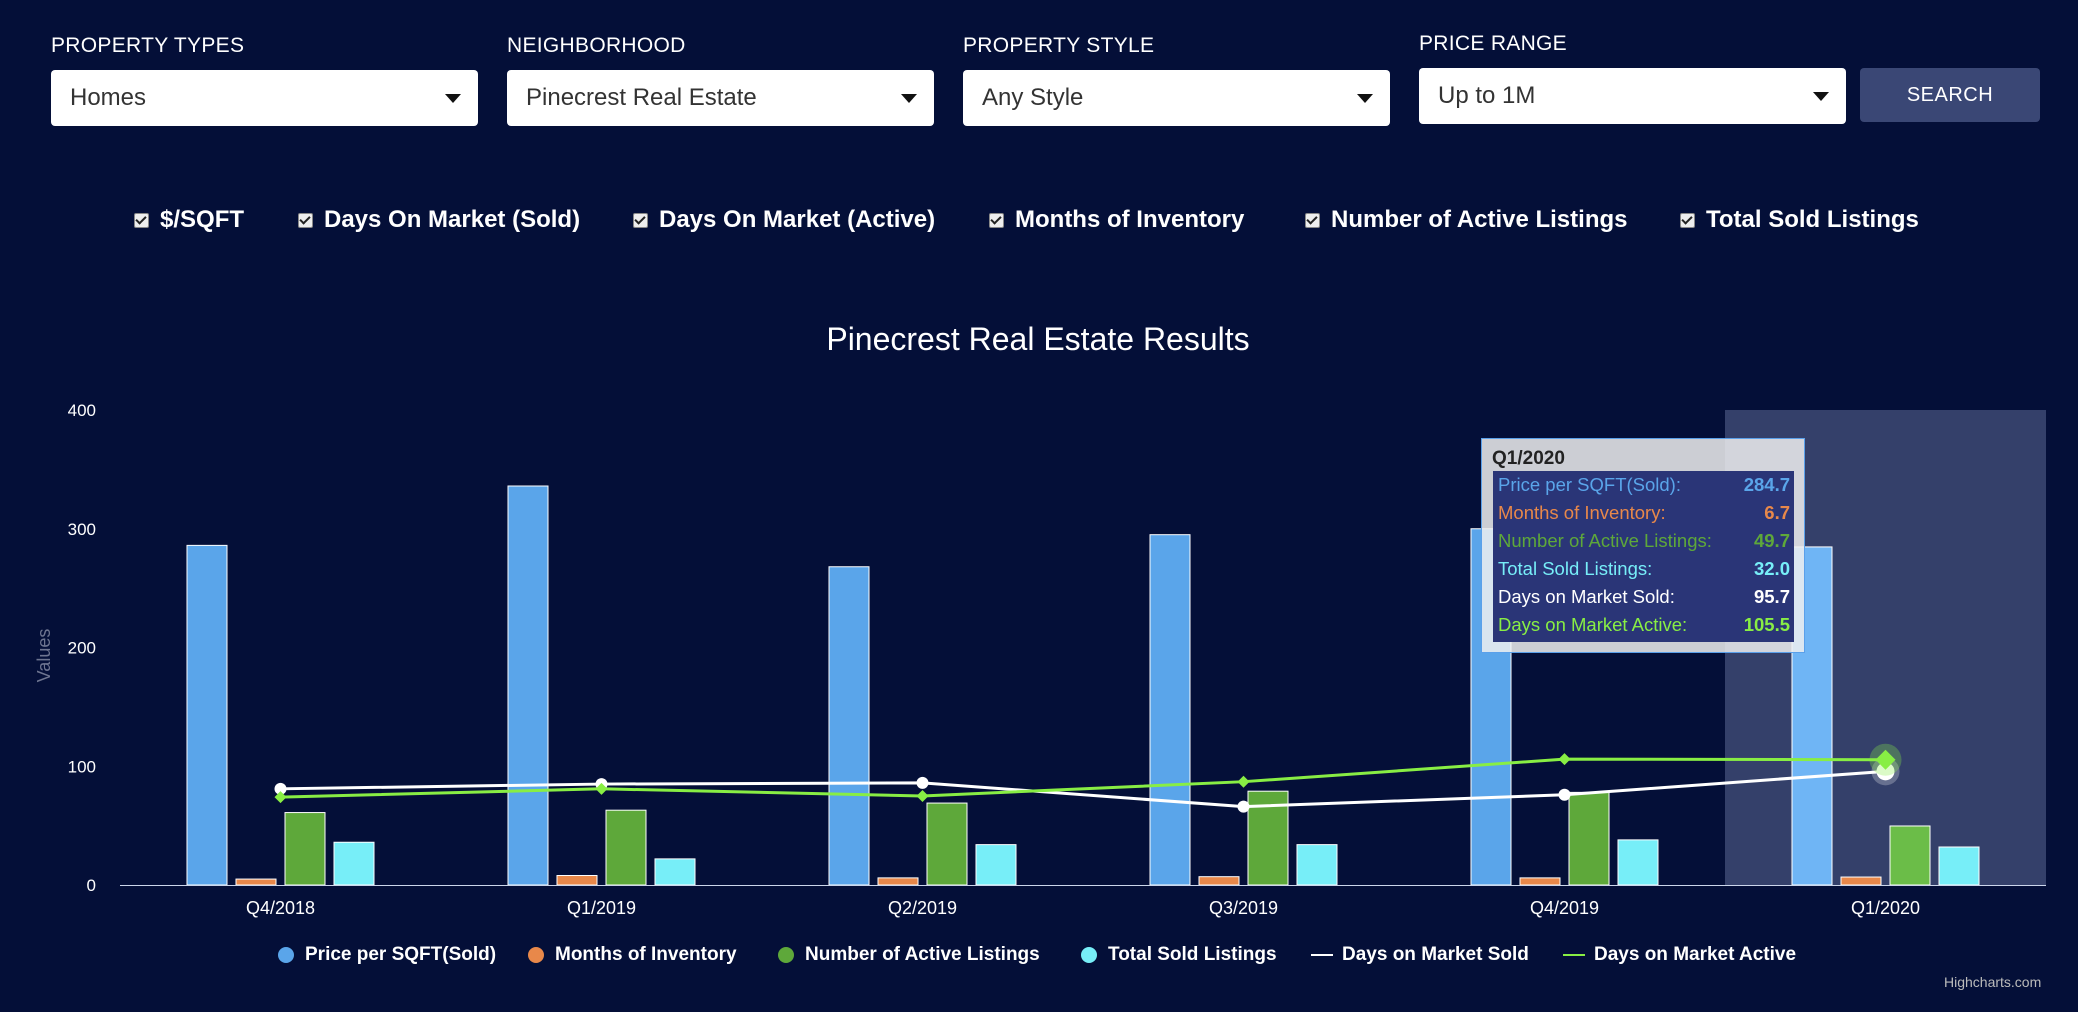  What do you see at coordinates (1528, 458) in the screenshot?
I see `tooltip-title: Q1/2020` at bounding box center [1528, 458].